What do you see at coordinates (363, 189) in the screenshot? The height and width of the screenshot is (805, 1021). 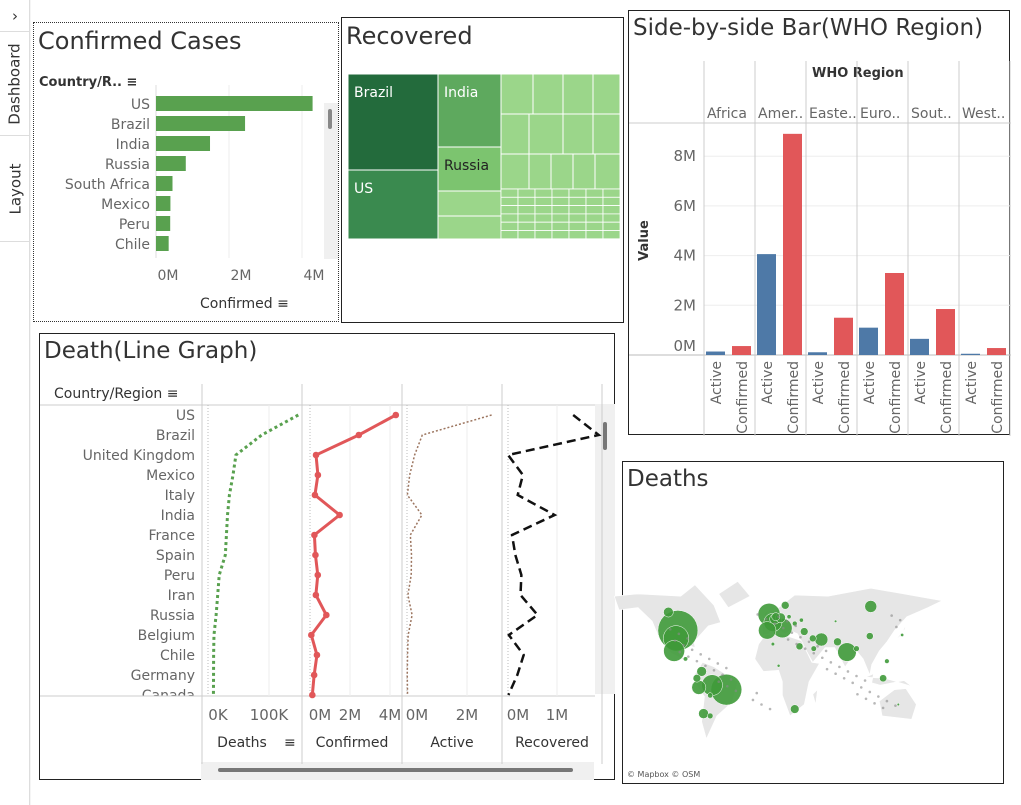 I see `treemap-label: US` at bounding box center [363, 189].